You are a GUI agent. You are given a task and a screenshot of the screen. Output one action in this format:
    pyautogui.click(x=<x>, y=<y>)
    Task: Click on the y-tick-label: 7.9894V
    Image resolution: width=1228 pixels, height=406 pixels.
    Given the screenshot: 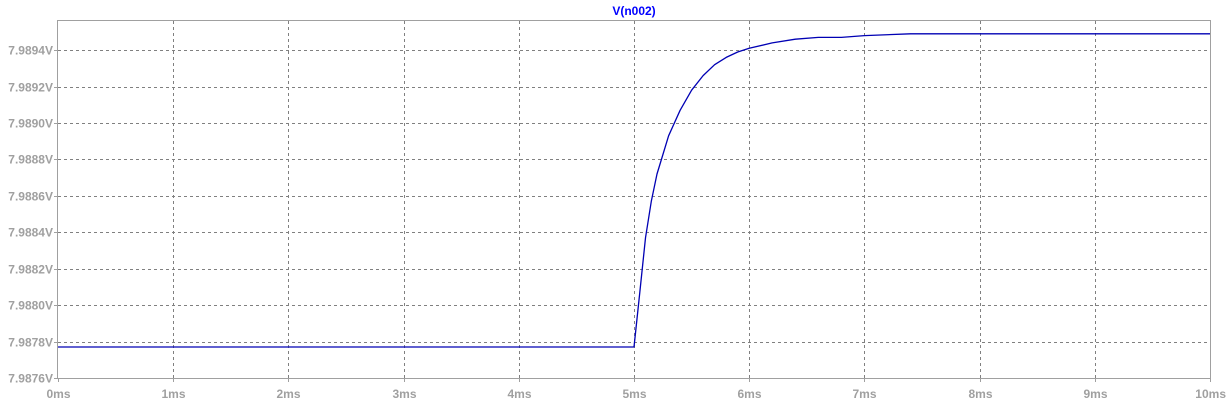 What is the action you would take?
    pyautogui.click(x=30, y=51)
    